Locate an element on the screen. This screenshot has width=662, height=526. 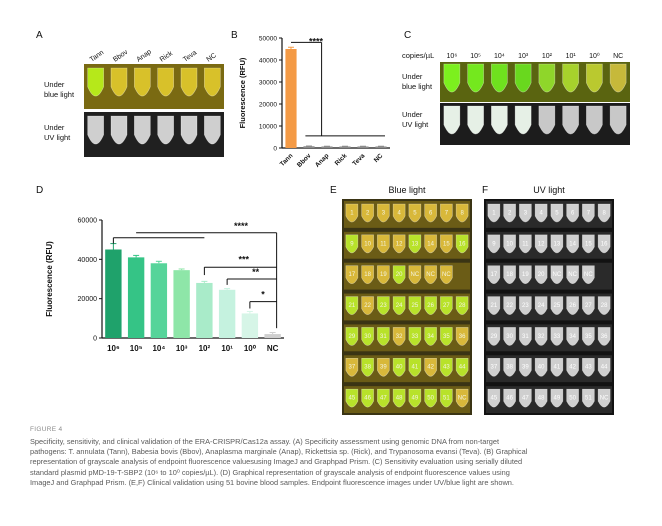
tube-label: 25 is located at coordinates (557, 306).